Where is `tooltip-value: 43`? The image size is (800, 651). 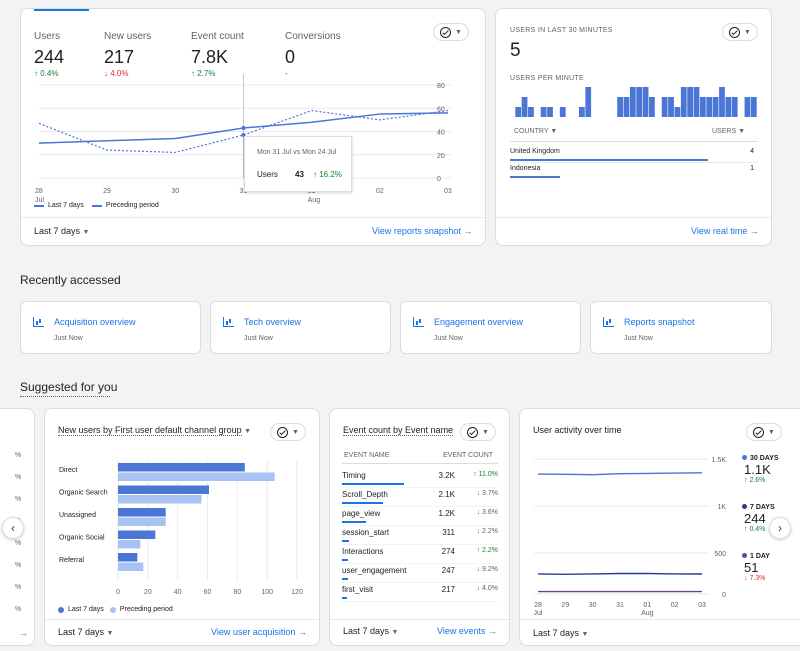 tooltip-value: 43 is located at coordinates (299, 174).